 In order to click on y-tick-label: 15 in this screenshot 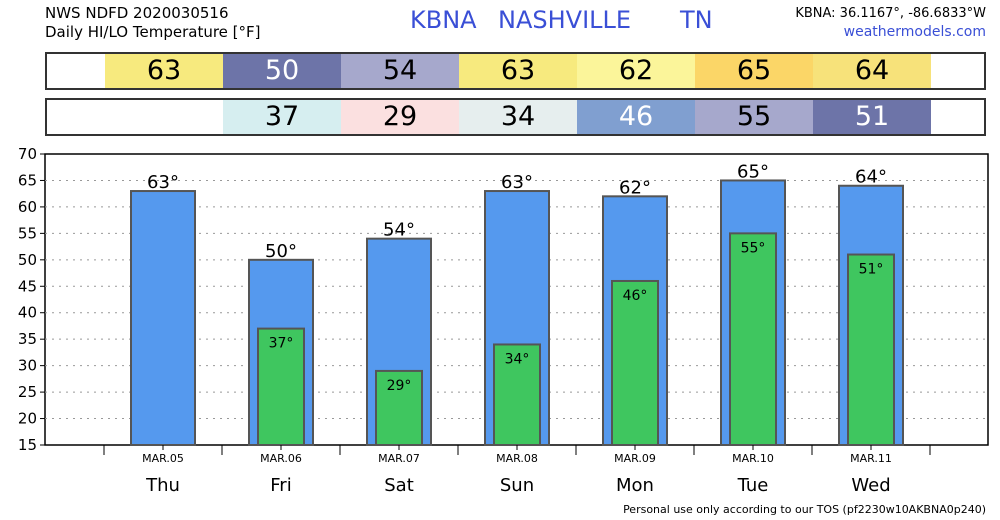, I will do `click(27, 445)`.